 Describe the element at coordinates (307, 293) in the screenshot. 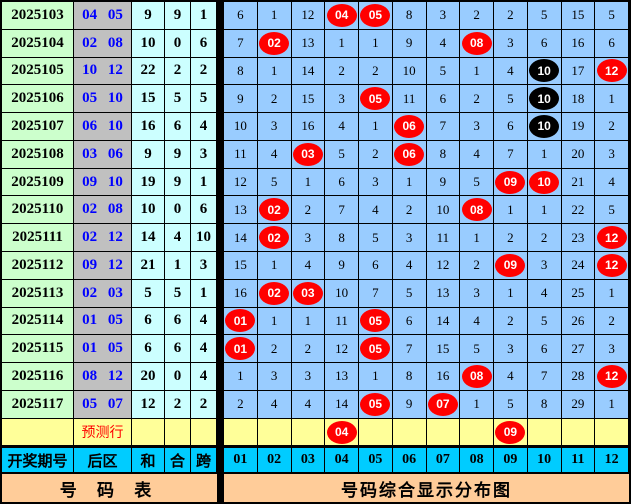

I see `red-ball: 03` at that location.